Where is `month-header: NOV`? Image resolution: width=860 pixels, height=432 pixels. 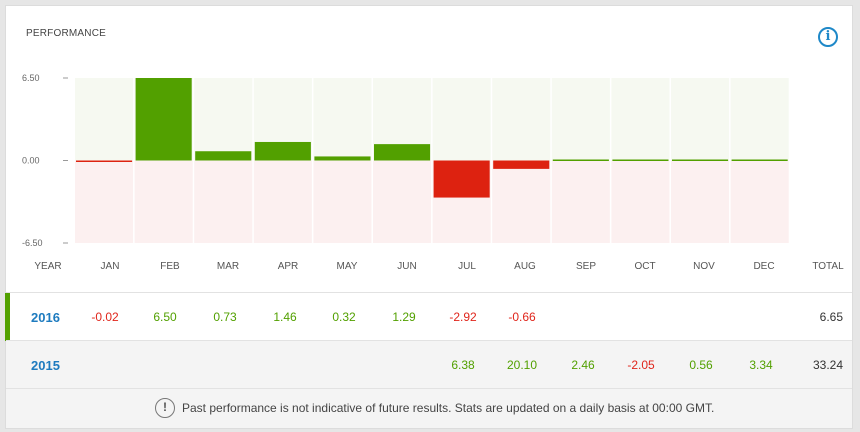 month-header: NOV is located at coordinates (704, 266).